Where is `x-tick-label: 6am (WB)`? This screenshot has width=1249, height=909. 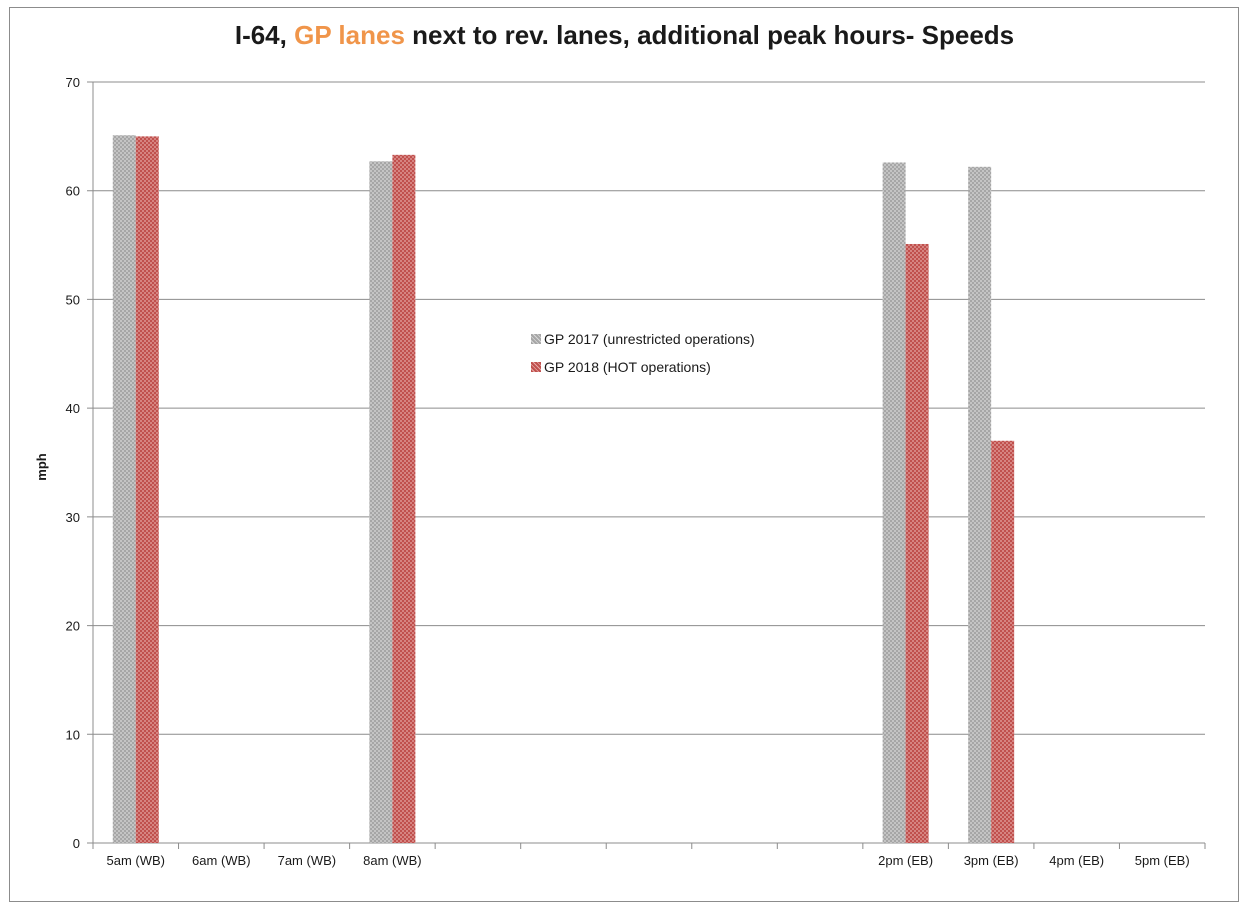 x-tick-label: 6am (WB) is located at coordinates (221, 860).